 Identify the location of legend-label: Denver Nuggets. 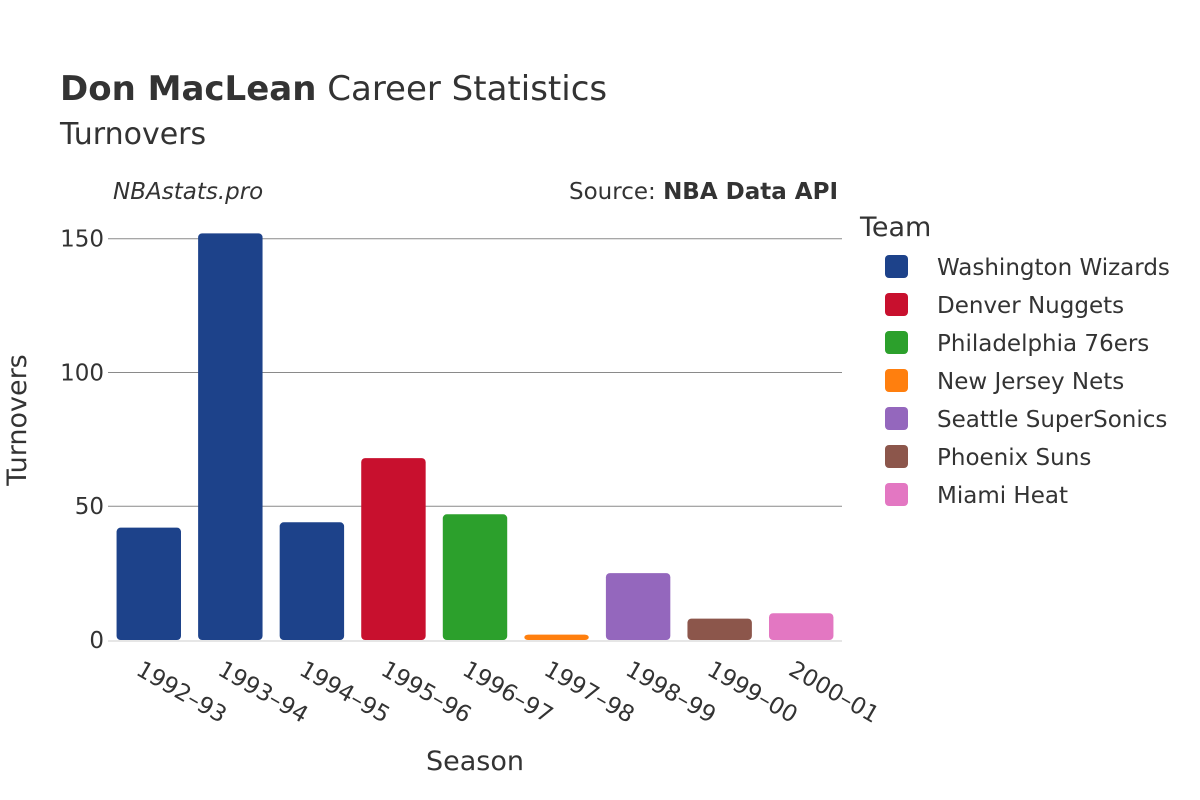
(1030, 306).